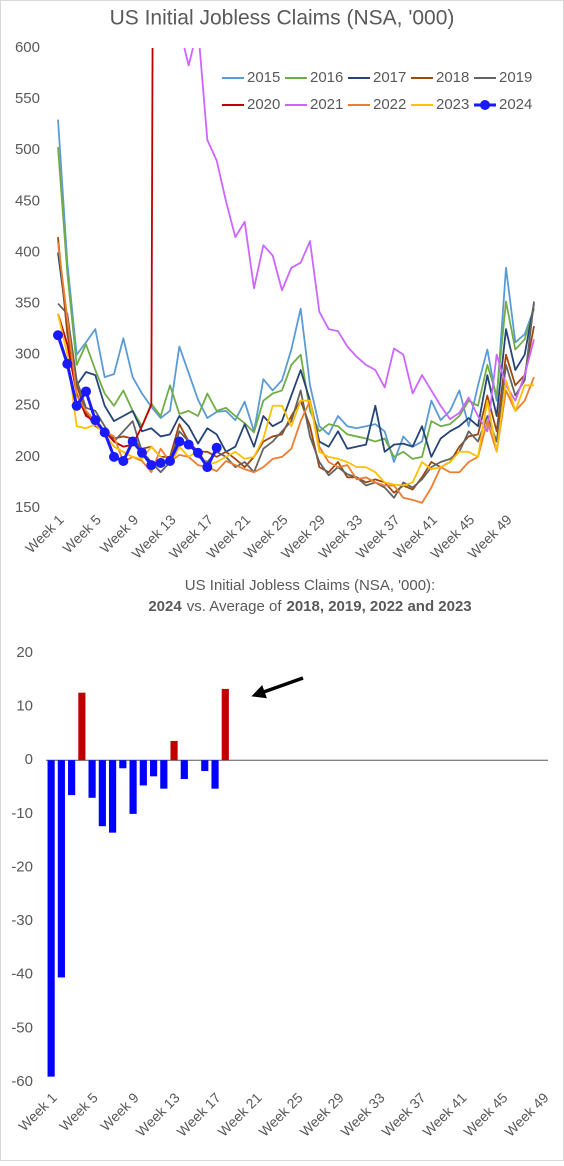 This screenshot has width=564, height=1166. What do you see at coordinates (24, 706) in the screenshot?
I see `y-tick-label: 10` at bounding box center [24, 706].